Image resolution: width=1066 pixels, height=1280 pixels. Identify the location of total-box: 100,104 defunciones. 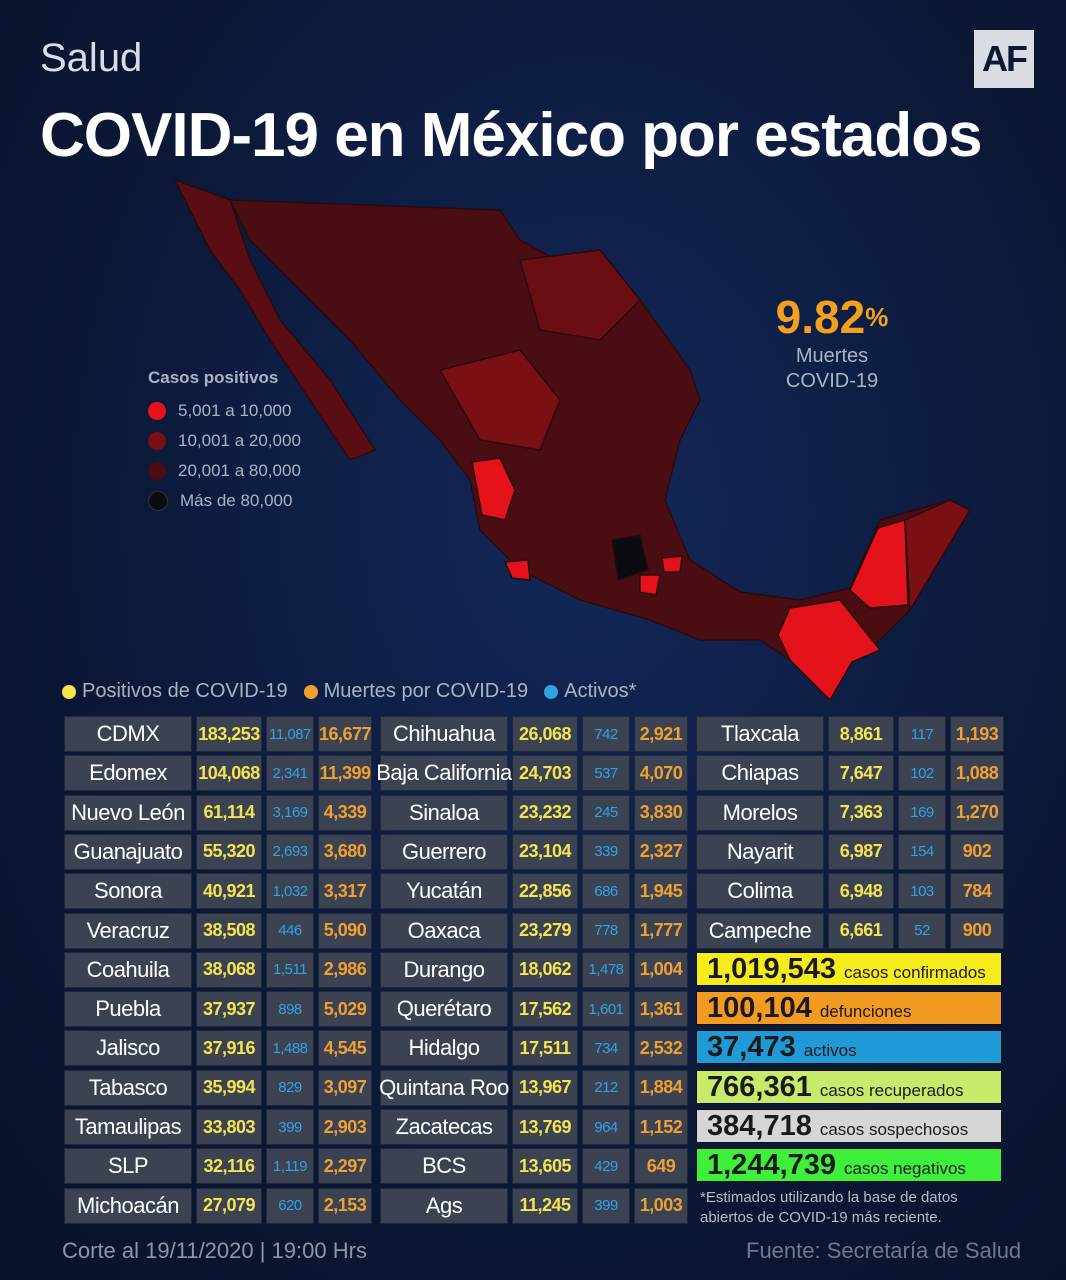
(849, 1008).